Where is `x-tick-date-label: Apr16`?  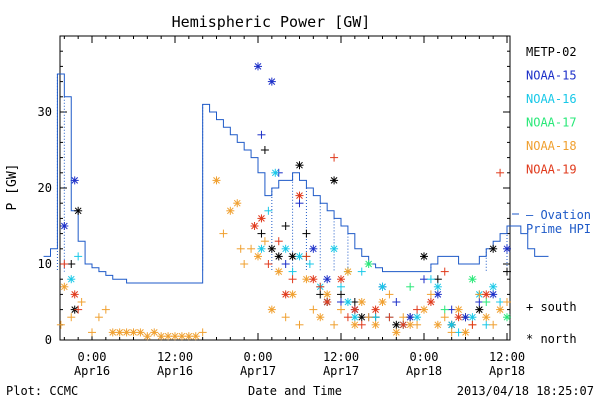 x-tick-date-label: Apr16 is located at coordinates (175, 371).